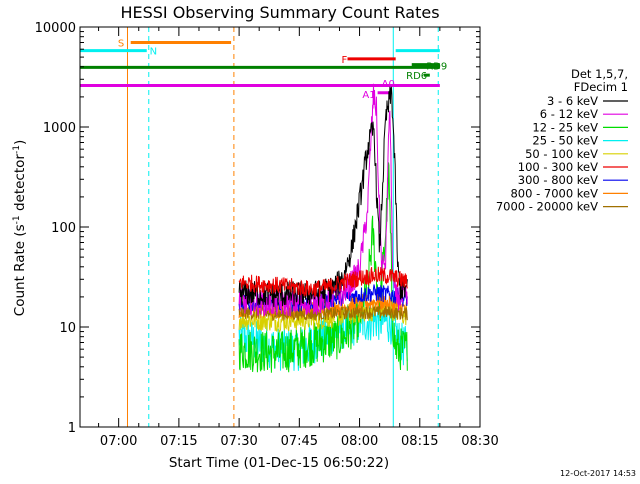 Image resolution: width=640 pixels, height=484 pixels. I want to click on legend-entry-label: 800 - 7000 keV, so click(554, 193).